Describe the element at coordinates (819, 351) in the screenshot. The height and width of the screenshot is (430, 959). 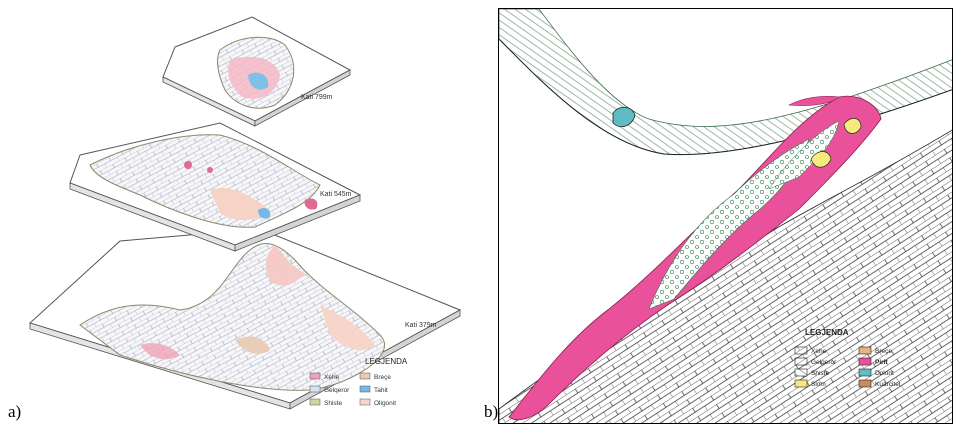
I see `legend-b-label-0: Xehe` at that location.